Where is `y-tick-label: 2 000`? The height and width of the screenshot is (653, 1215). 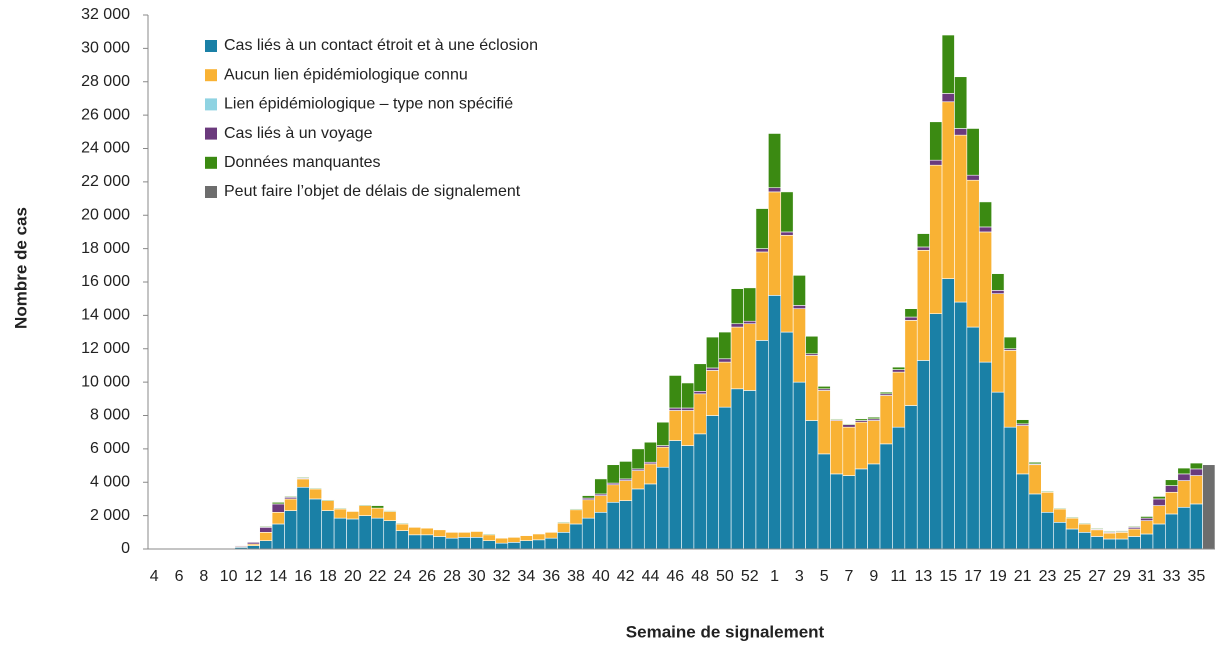
y-tick-label: 2 000 is located at coordinates (110, 515).